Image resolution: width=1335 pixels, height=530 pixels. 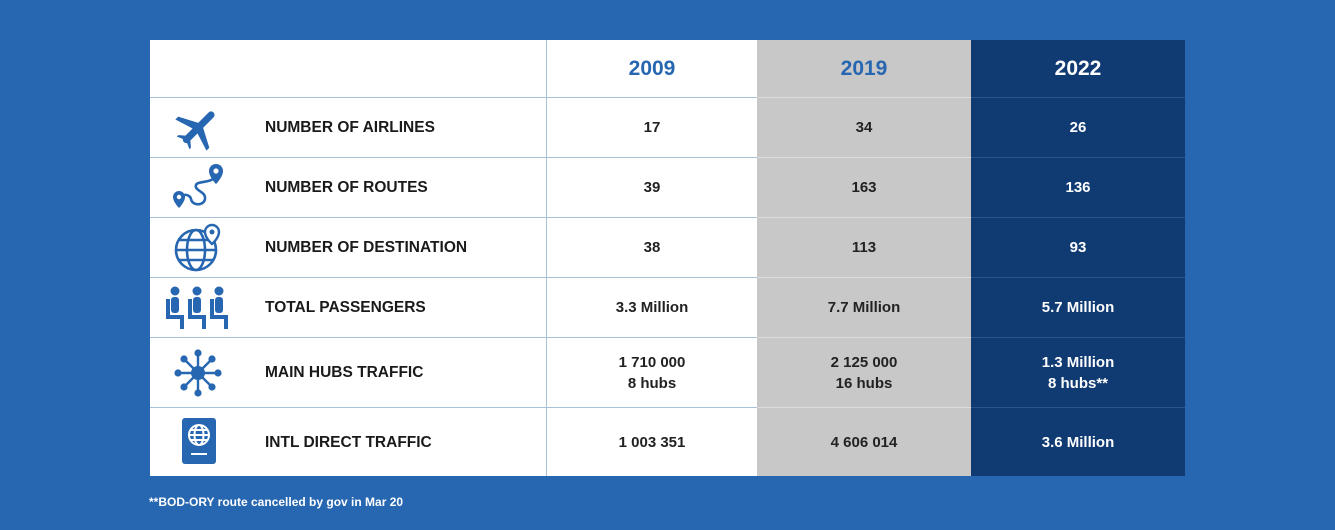 What do you see at coordinates (198, 372) in the screenshot?
I see `hub-network-icon` at bounding box center [198, 372].